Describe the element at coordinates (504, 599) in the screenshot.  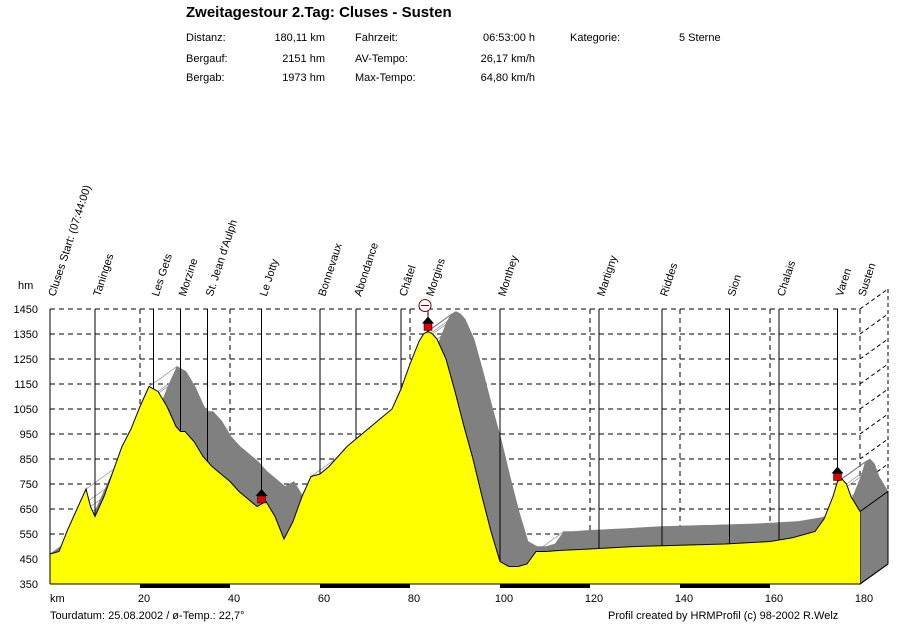
I see `x-tick-label: 100` at that location.